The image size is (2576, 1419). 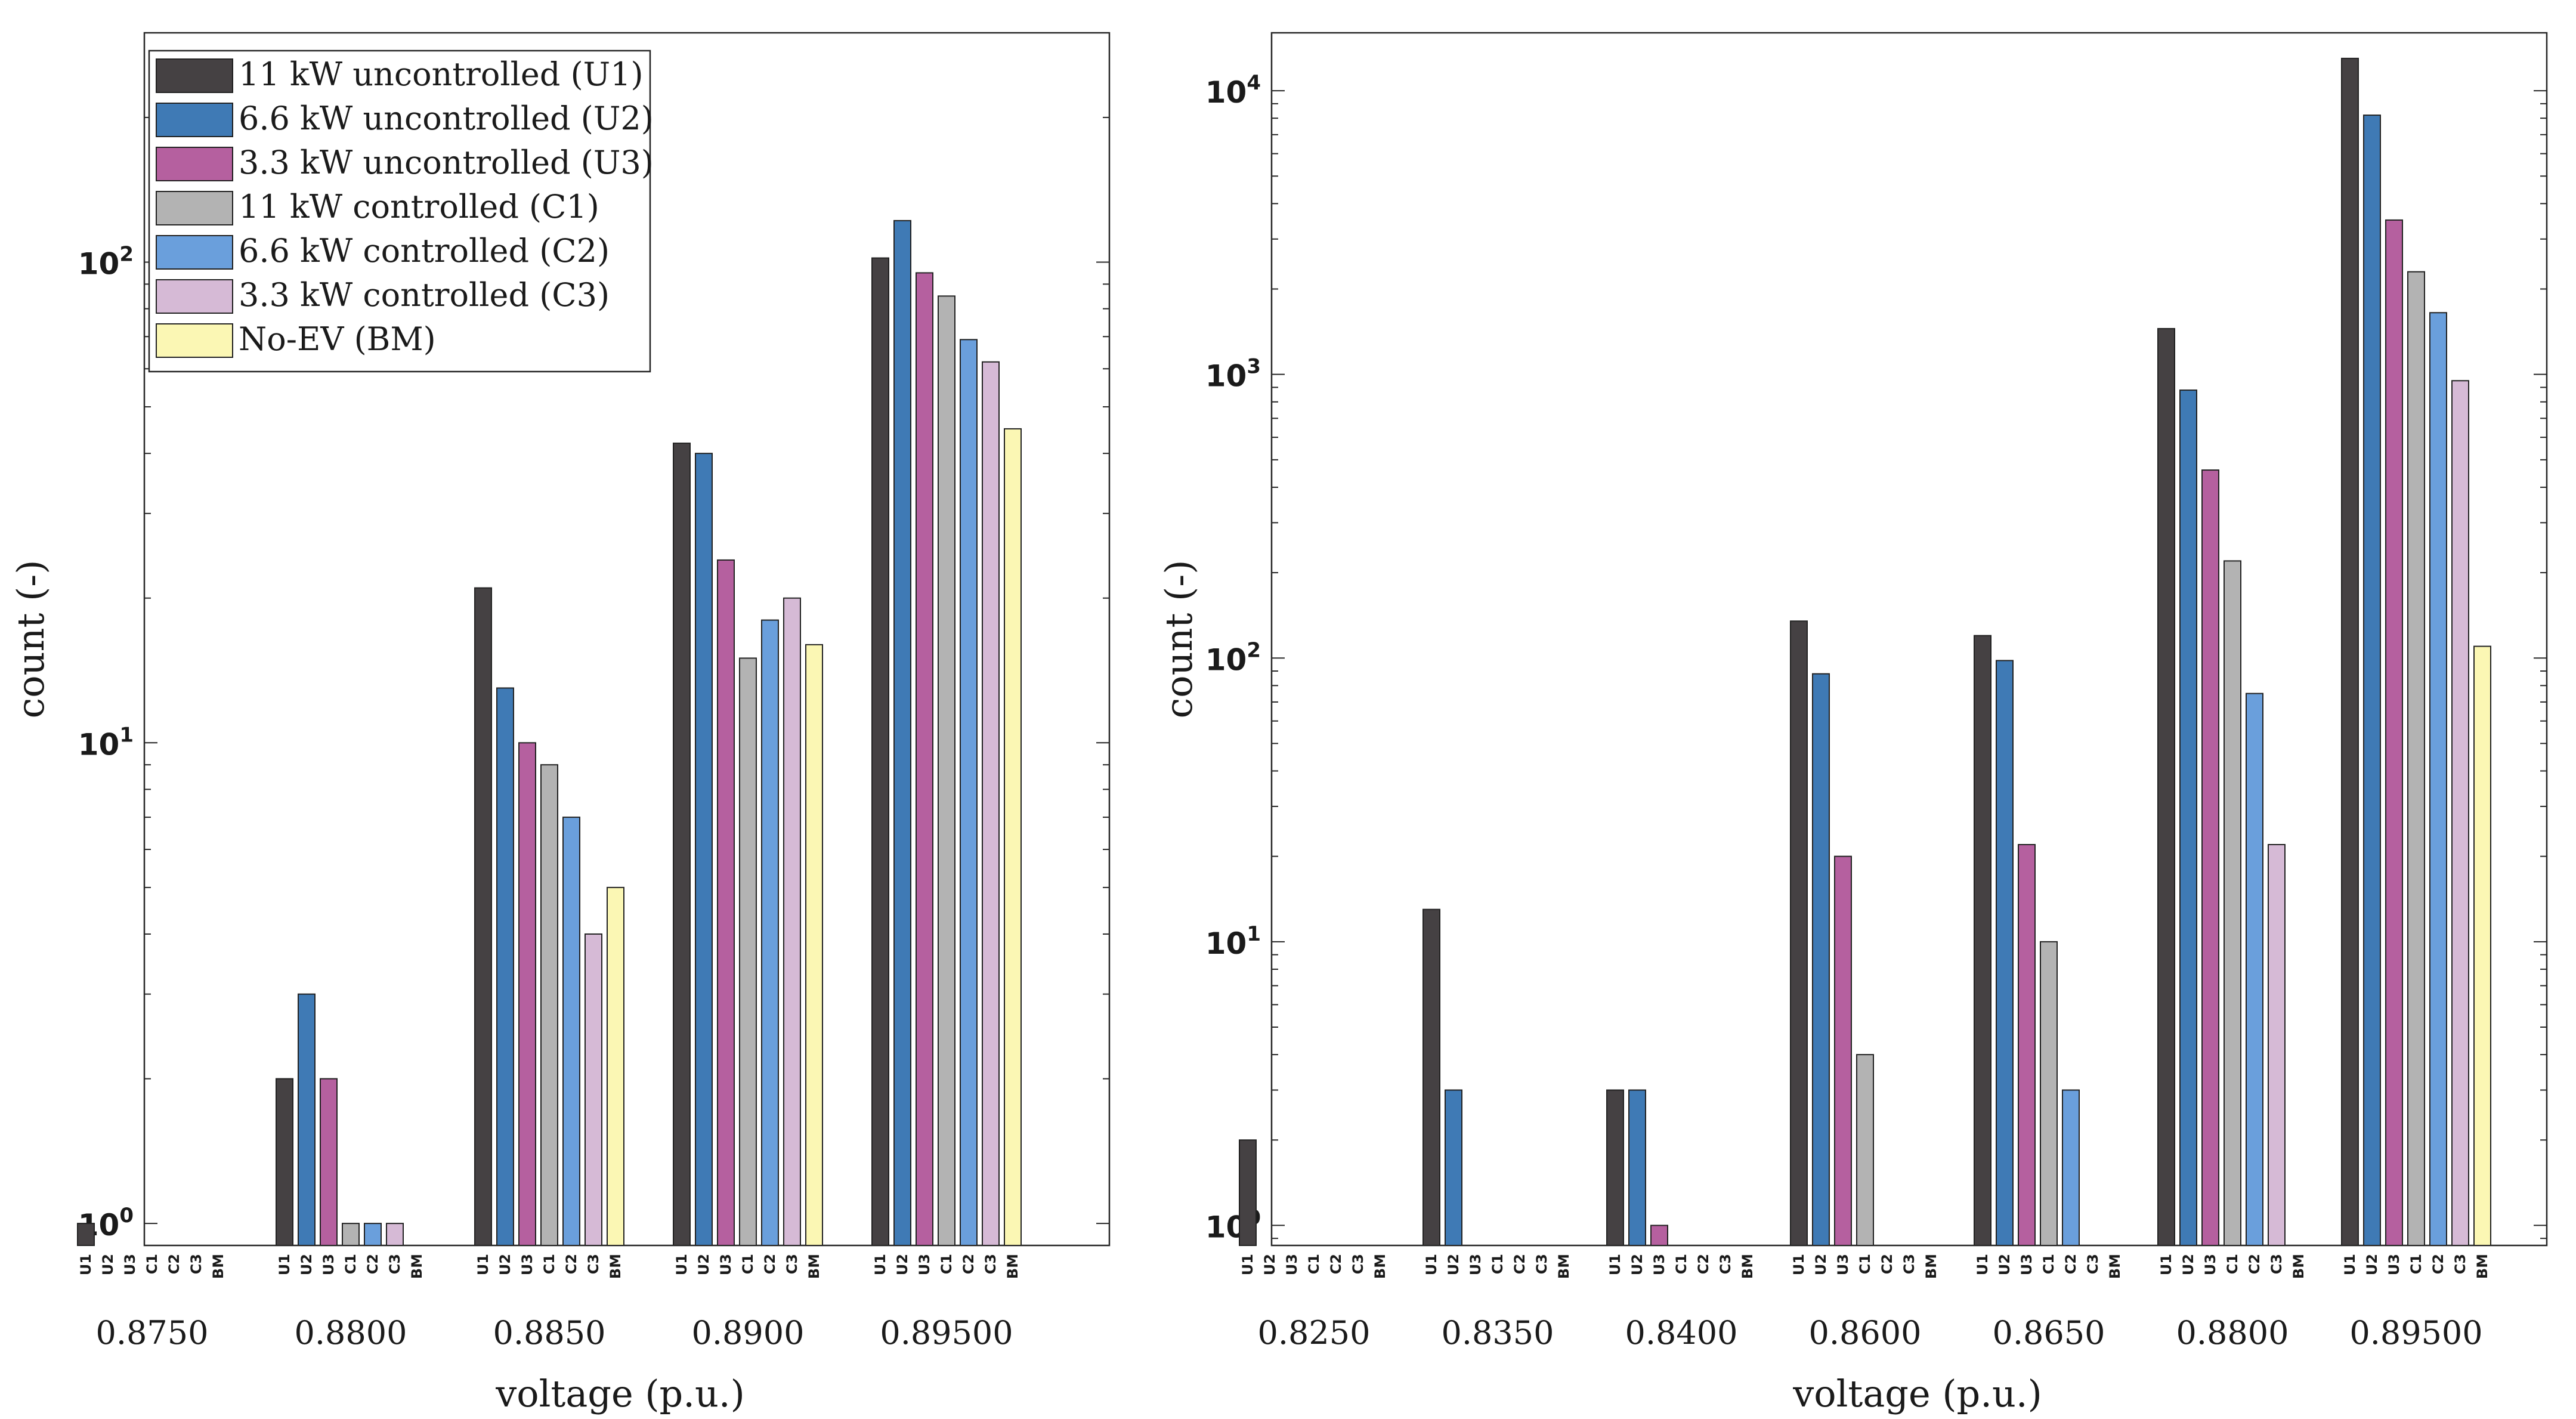 What do you see at coordinates (1498, 1333) in the screenshot?
I see `category-label: 0.8350` at bounding box center [1498, 1333].